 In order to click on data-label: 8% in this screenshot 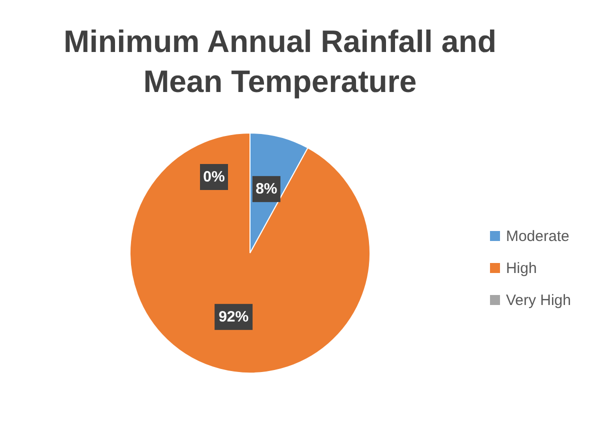, I will do `click(267, 189)`.